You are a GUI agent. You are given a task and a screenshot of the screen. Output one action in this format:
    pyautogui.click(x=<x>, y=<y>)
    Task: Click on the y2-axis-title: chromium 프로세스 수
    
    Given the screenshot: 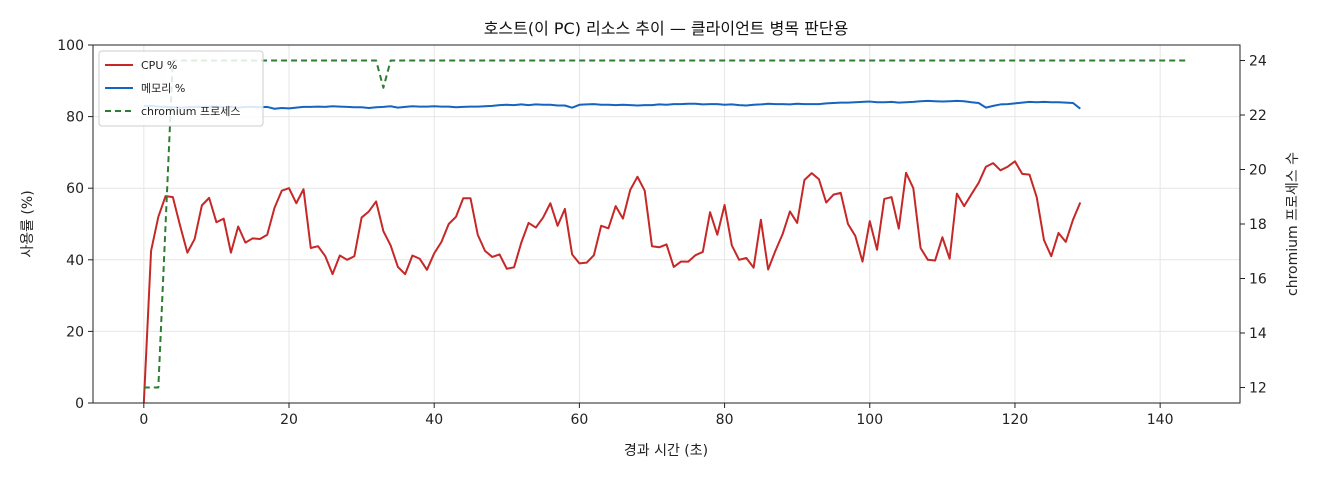 What is the action you would take?
    pyautogui.click(x=1293, y=224)
    